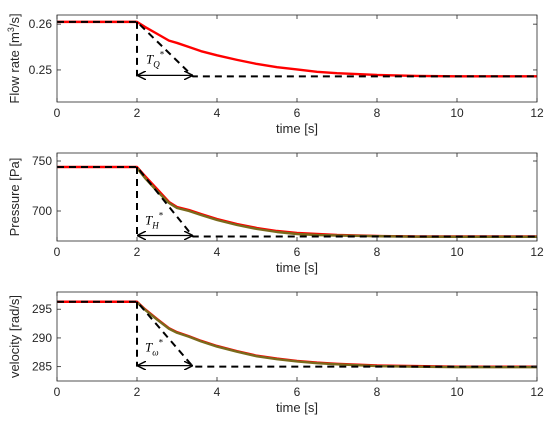 The height and width of the screenshot is (426, 550). Describe the element at coordinates (14, 336) in the screenshot. I see `y-axis-label: velocity [rad/s]` at that location.